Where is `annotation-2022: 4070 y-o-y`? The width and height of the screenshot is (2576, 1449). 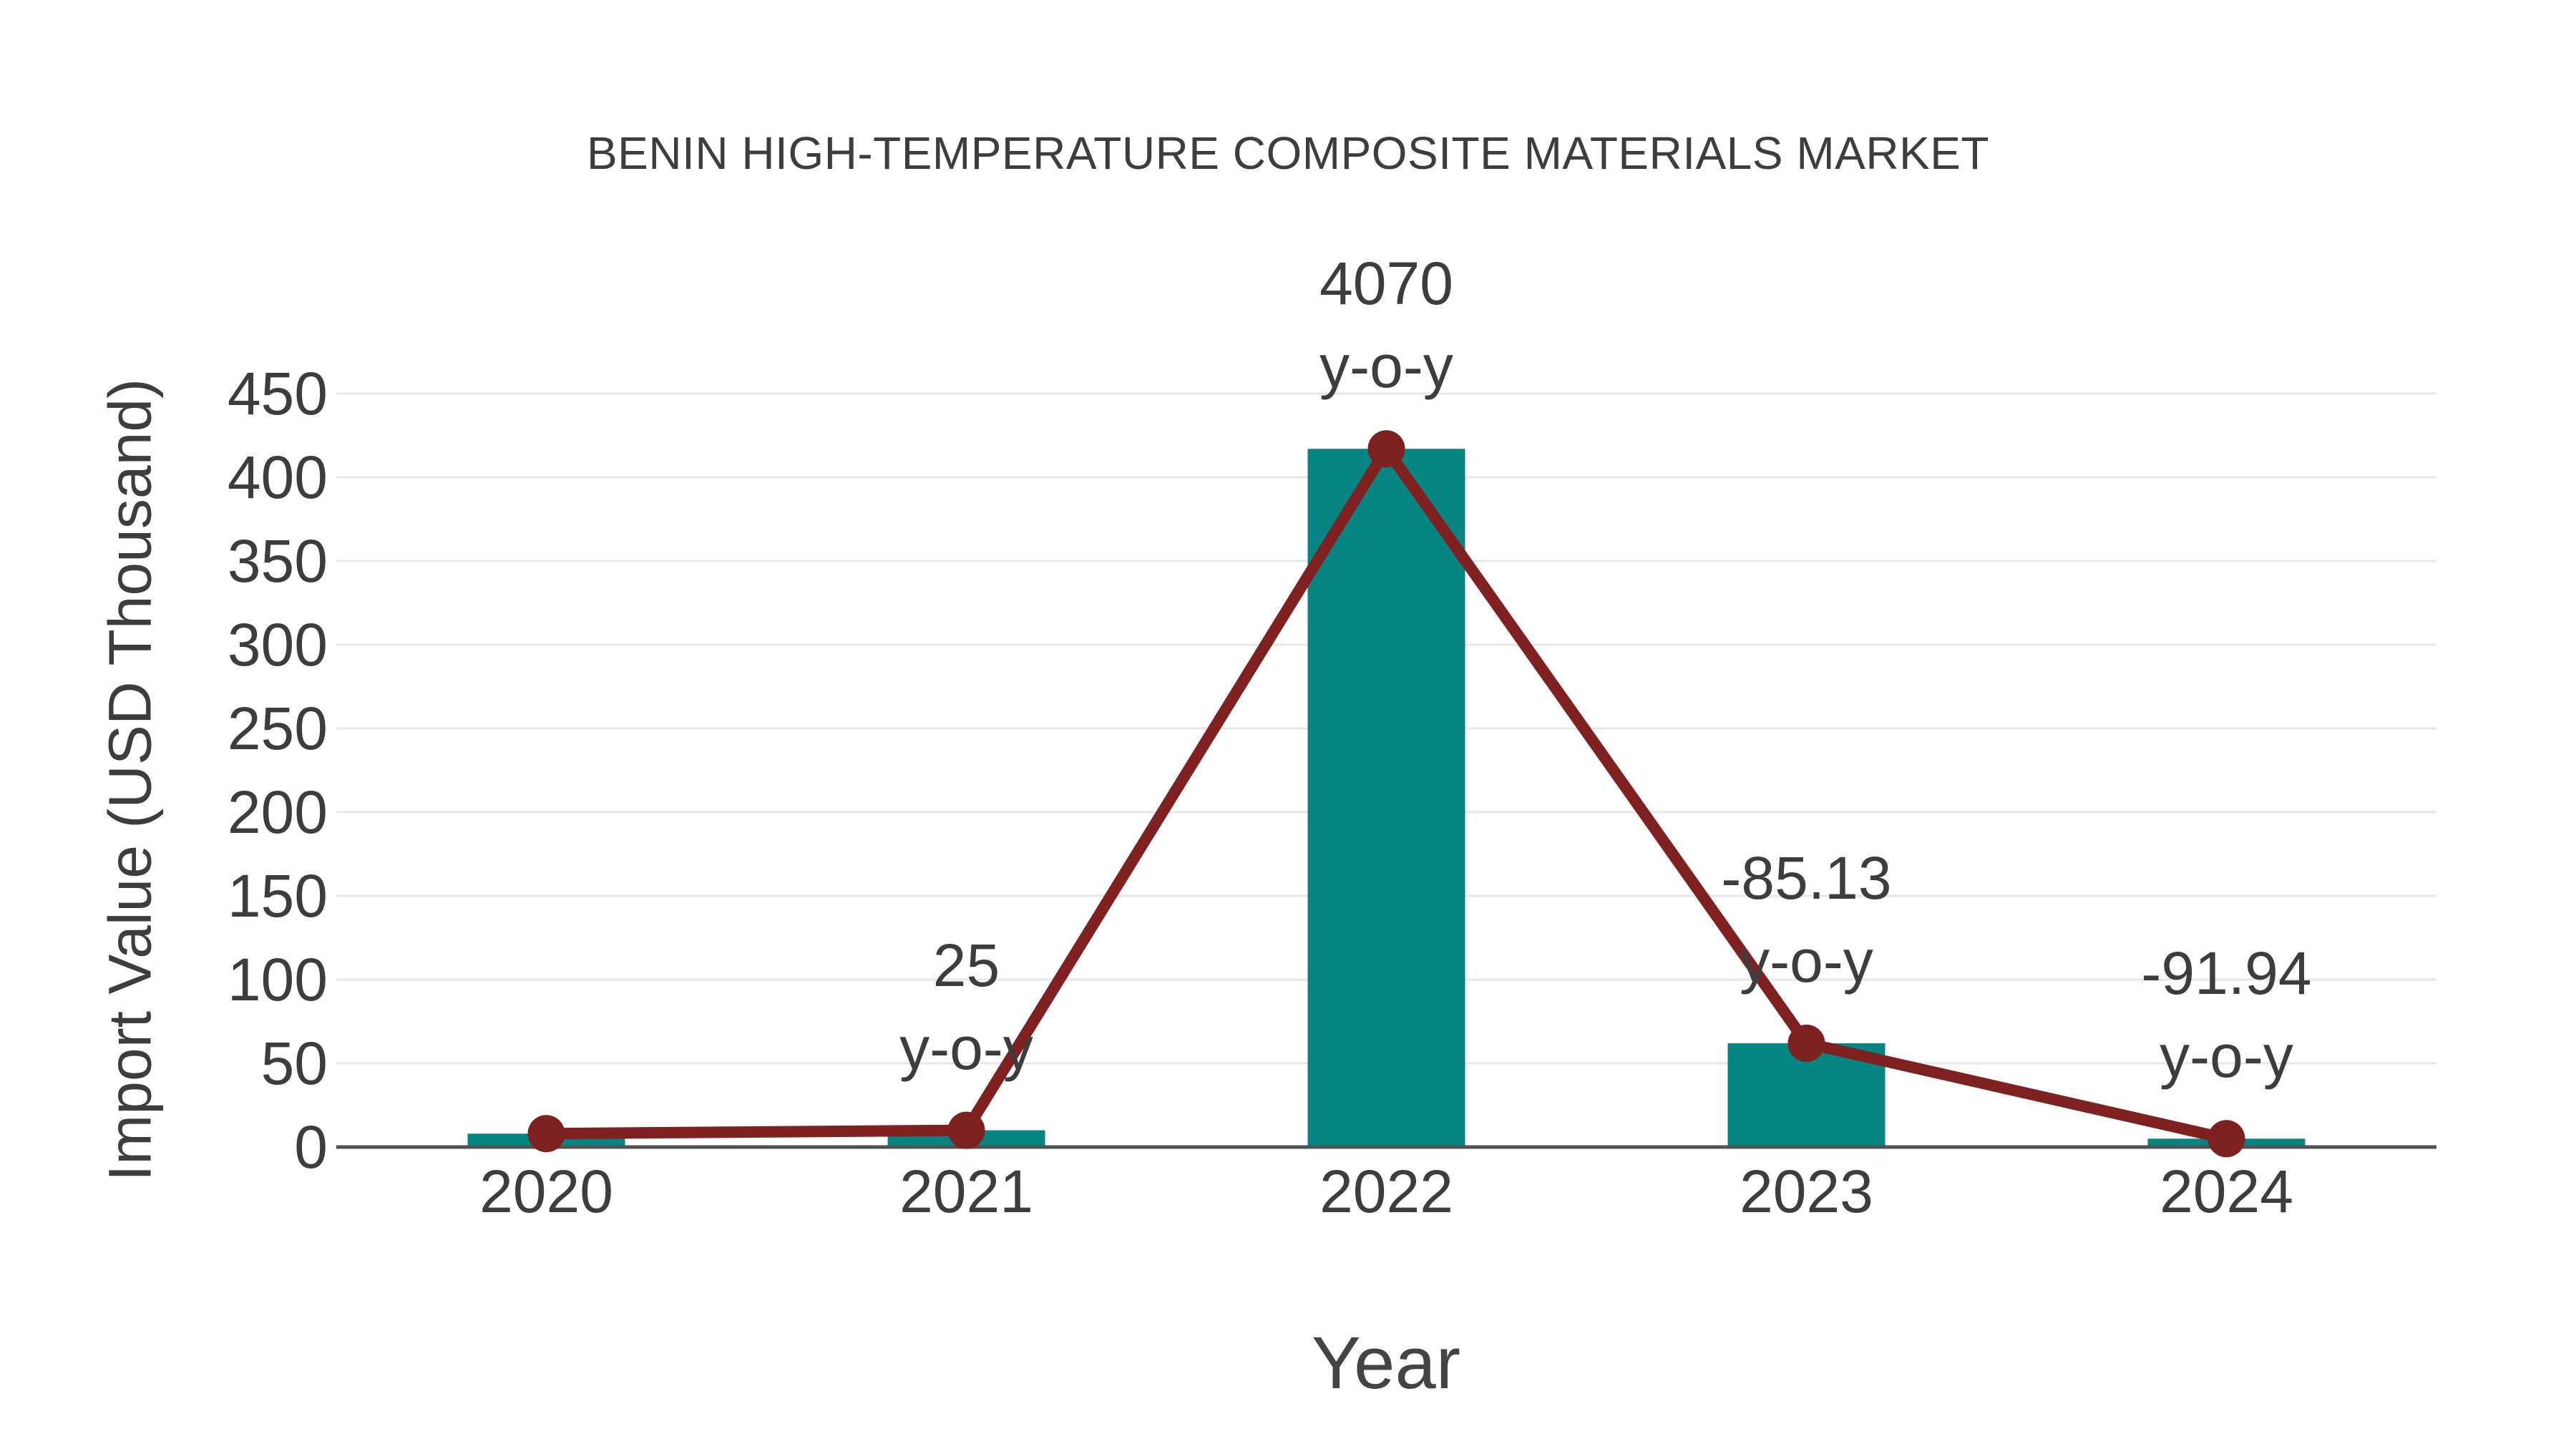 annotation-2022: 4070 y-o-y is located at coordinates (1387, 325).